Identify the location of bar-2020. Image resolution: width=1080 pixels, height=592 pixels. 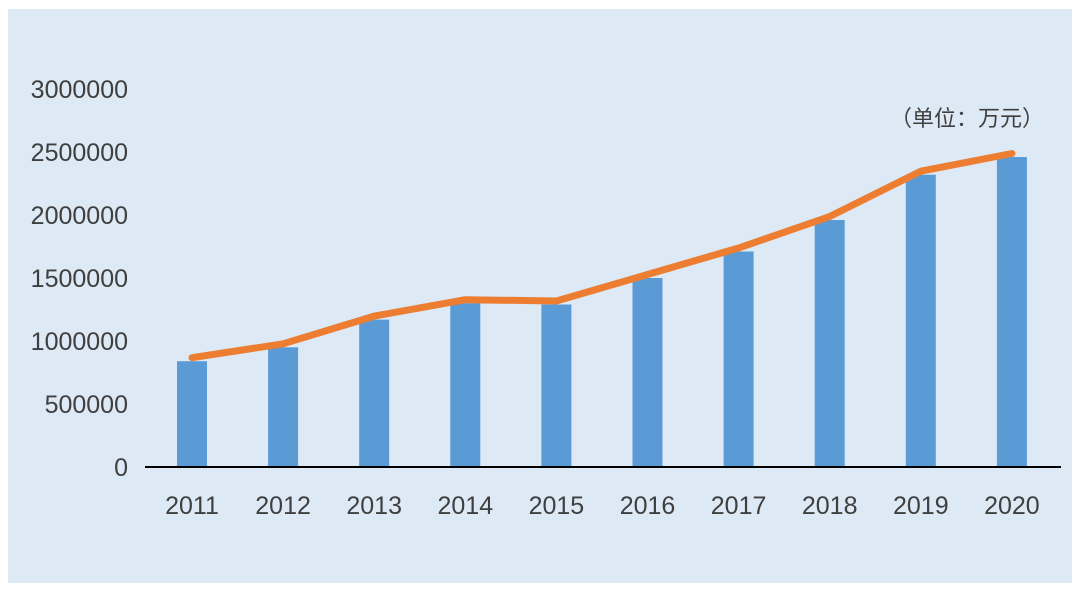
(1011, 312).